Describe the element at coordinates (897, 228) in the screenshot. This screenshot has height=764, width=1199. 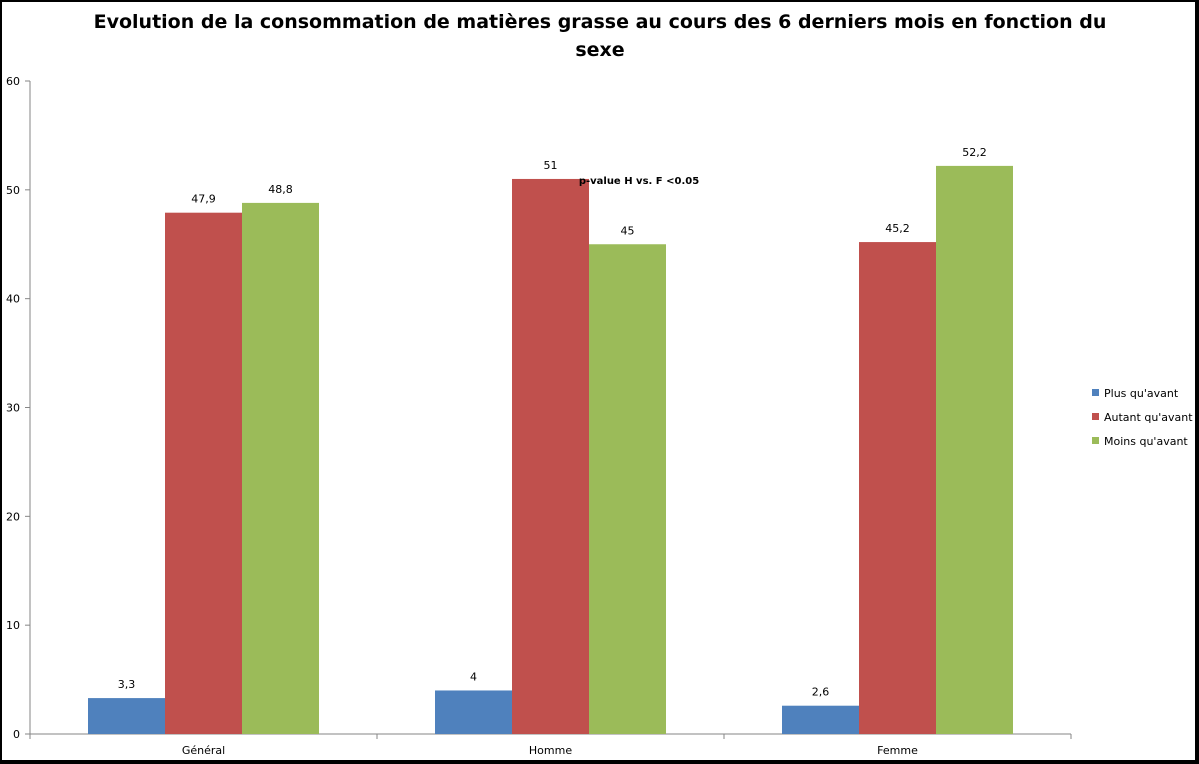
I see `data-label: 45,2` at that location.